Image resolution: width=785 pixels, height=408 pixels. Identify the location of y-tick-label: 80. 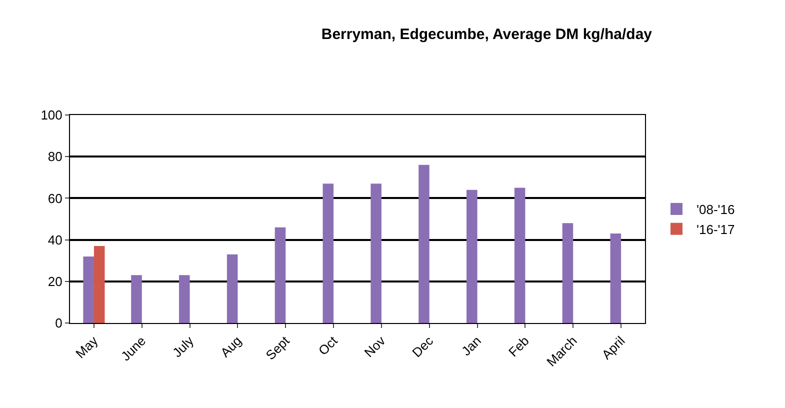
(55, 156).